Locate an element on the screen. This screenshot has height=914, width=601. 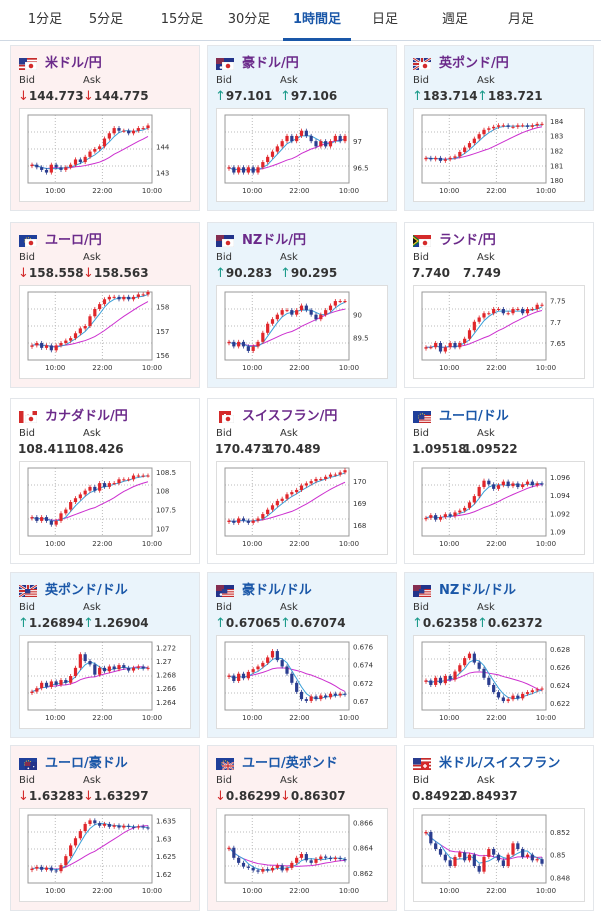
tab-weekly: 週足 is located at coordinates (454, 19).